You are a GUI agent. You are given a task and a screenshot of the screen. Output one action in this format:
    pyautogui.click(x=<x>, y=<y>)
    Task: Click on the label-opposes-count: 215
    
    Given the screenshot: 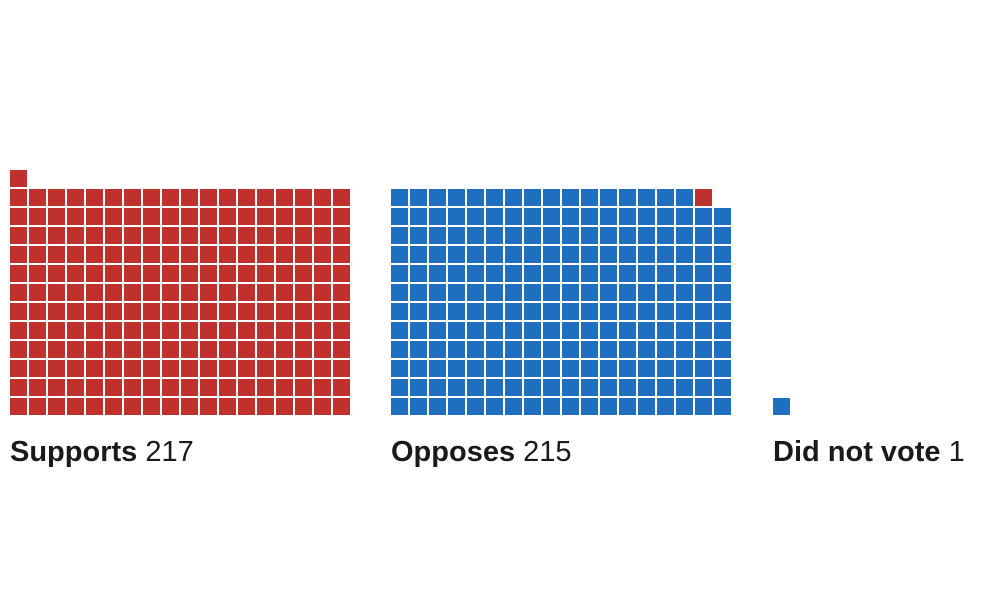 What is the action you would take?
    pyautogui.click(x=547, y=452)
    